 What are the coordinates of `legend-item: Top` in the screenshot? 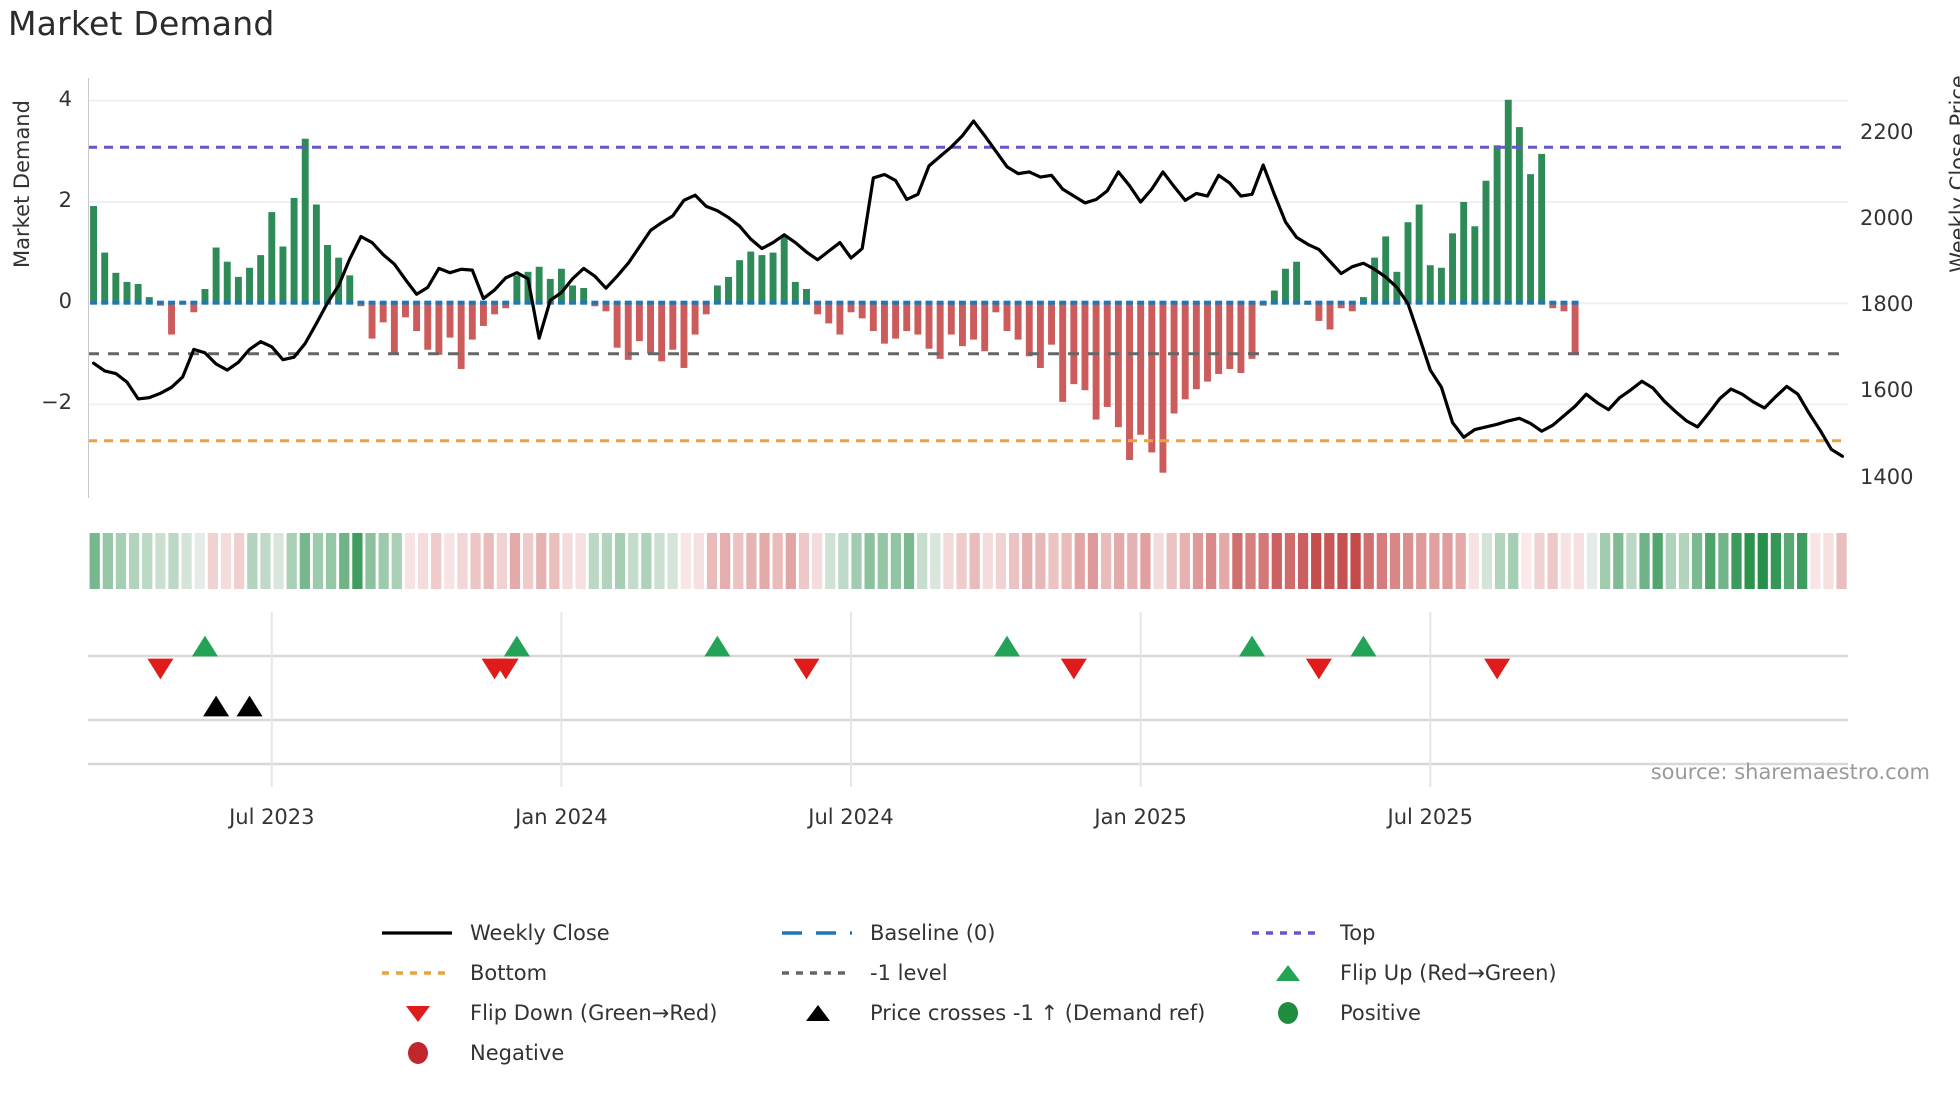 It's located at (1450, 933).